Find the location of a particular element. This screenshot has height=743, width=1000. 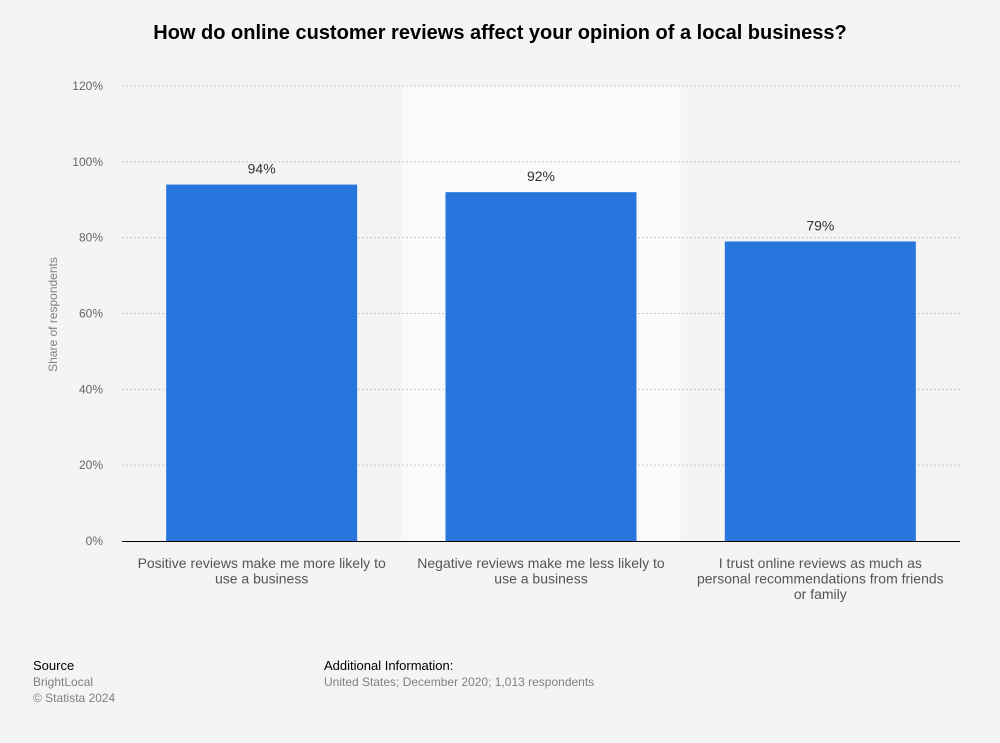

data-label: 94% is located at coordinates (262, 169).